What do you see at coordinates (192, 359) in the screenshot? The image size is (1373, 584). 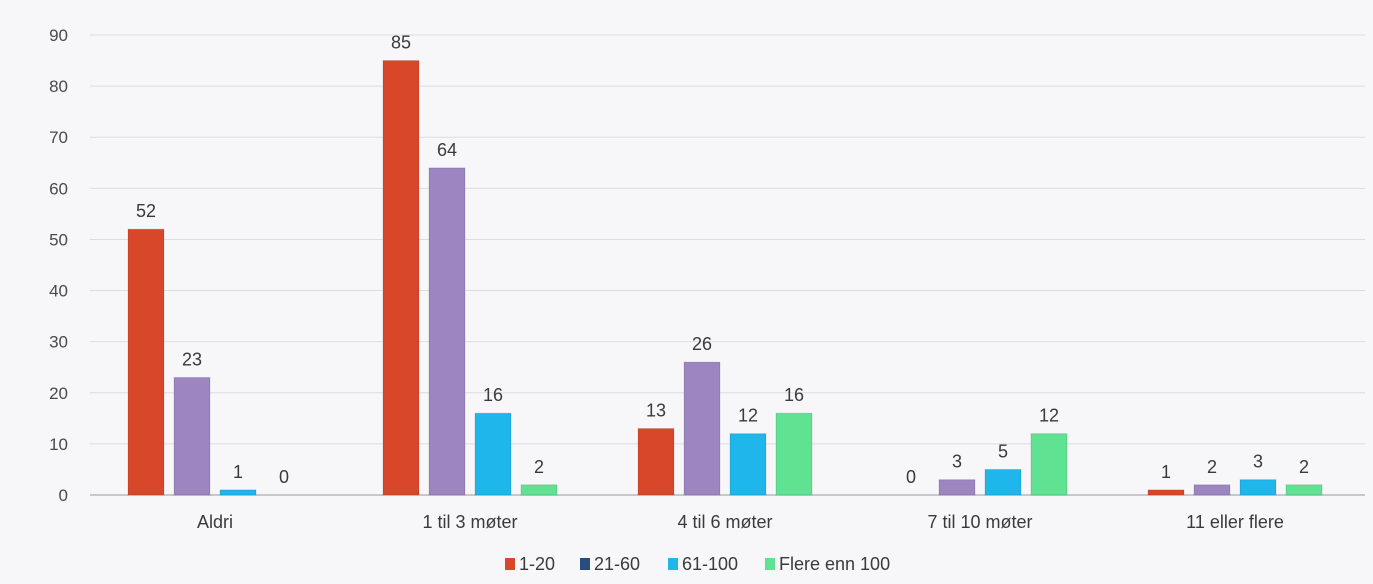 I see `data-label: 23` at bounding box center [192, 359].